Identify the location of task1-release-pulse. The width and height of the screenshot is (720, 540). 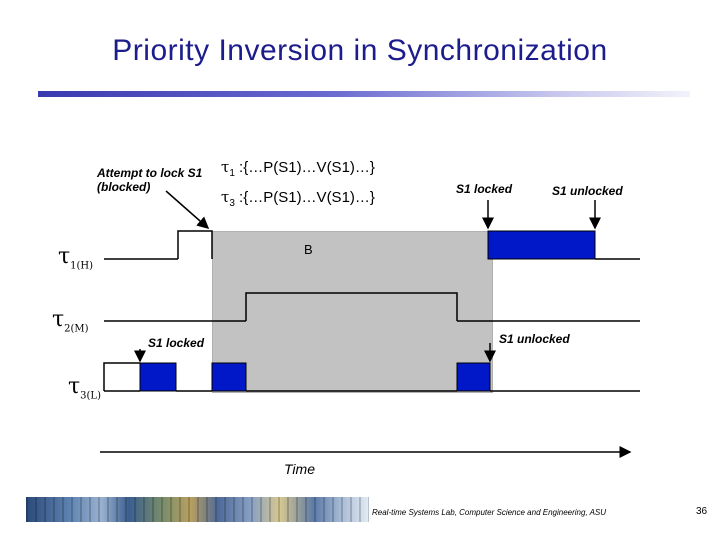
(195, 244).